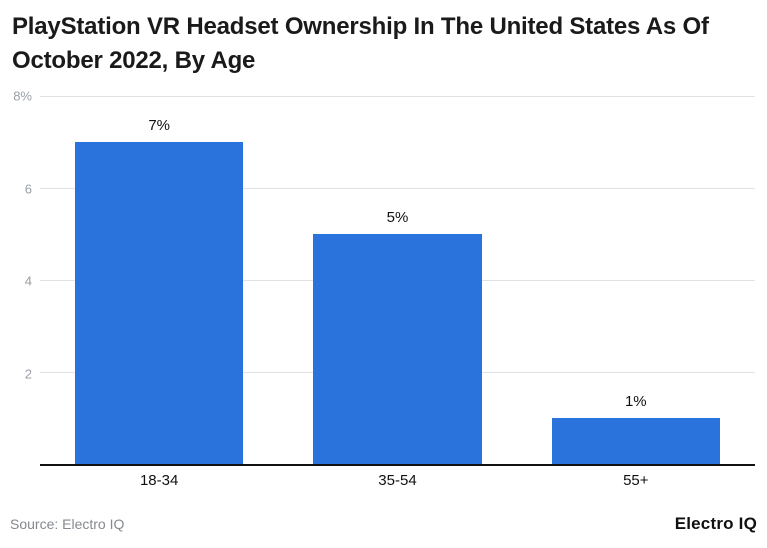  What do you see at coordinates (159, 480) in the screenshot?
I see `x-tick-label: 18-34` at bounding box center [159, 480].